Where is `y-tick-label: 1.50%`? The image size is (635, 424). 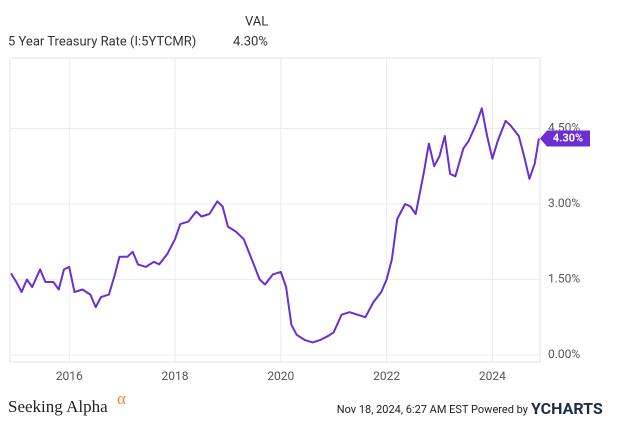
y-tick-label: 1.50% is located at coordinates (564, 279).